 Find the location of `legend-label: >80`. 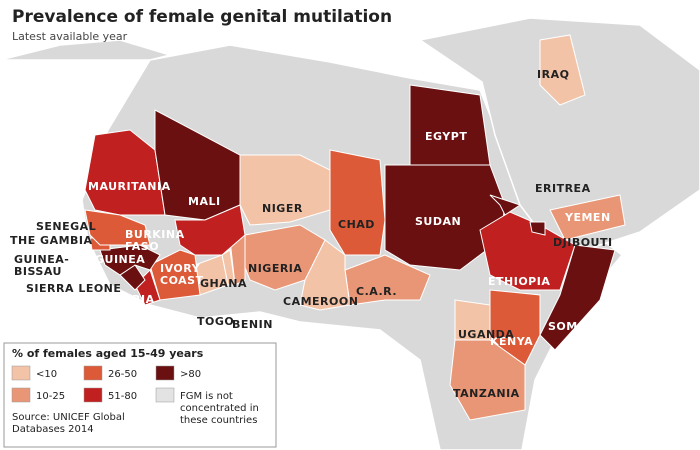

legend-label: >80 is located at coordinates (190, 374).